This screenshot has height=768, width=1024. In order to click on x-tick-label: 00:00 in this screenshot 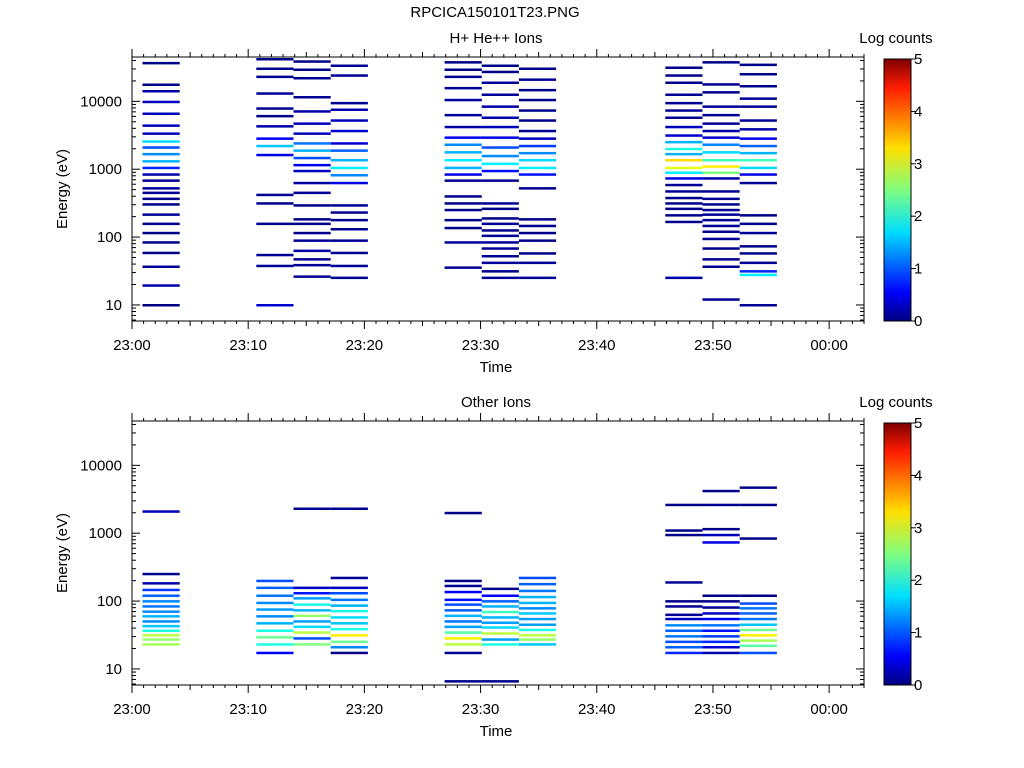, I will do `click(829, 345)`.